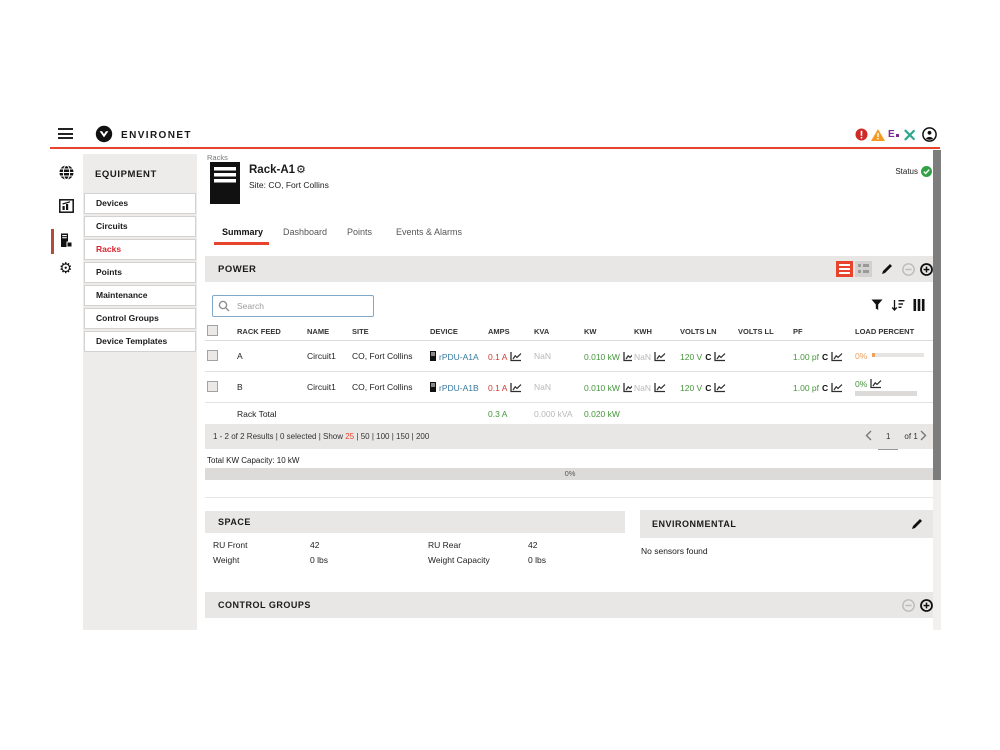  I want to click on cell-kva: NaN, so click(543, 356).